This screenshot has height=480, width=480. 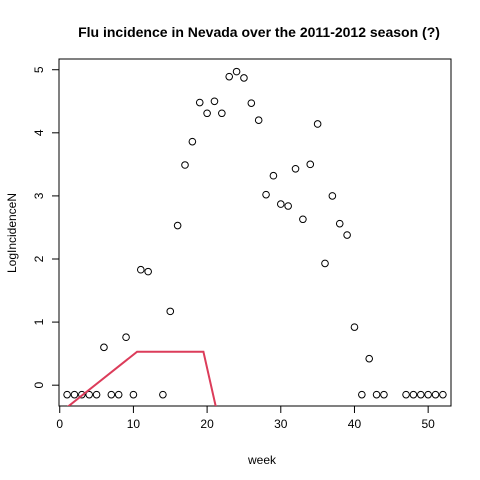 I want to click on y-axis: 0 1 2 3 4 5, so click(x=46, y=227).